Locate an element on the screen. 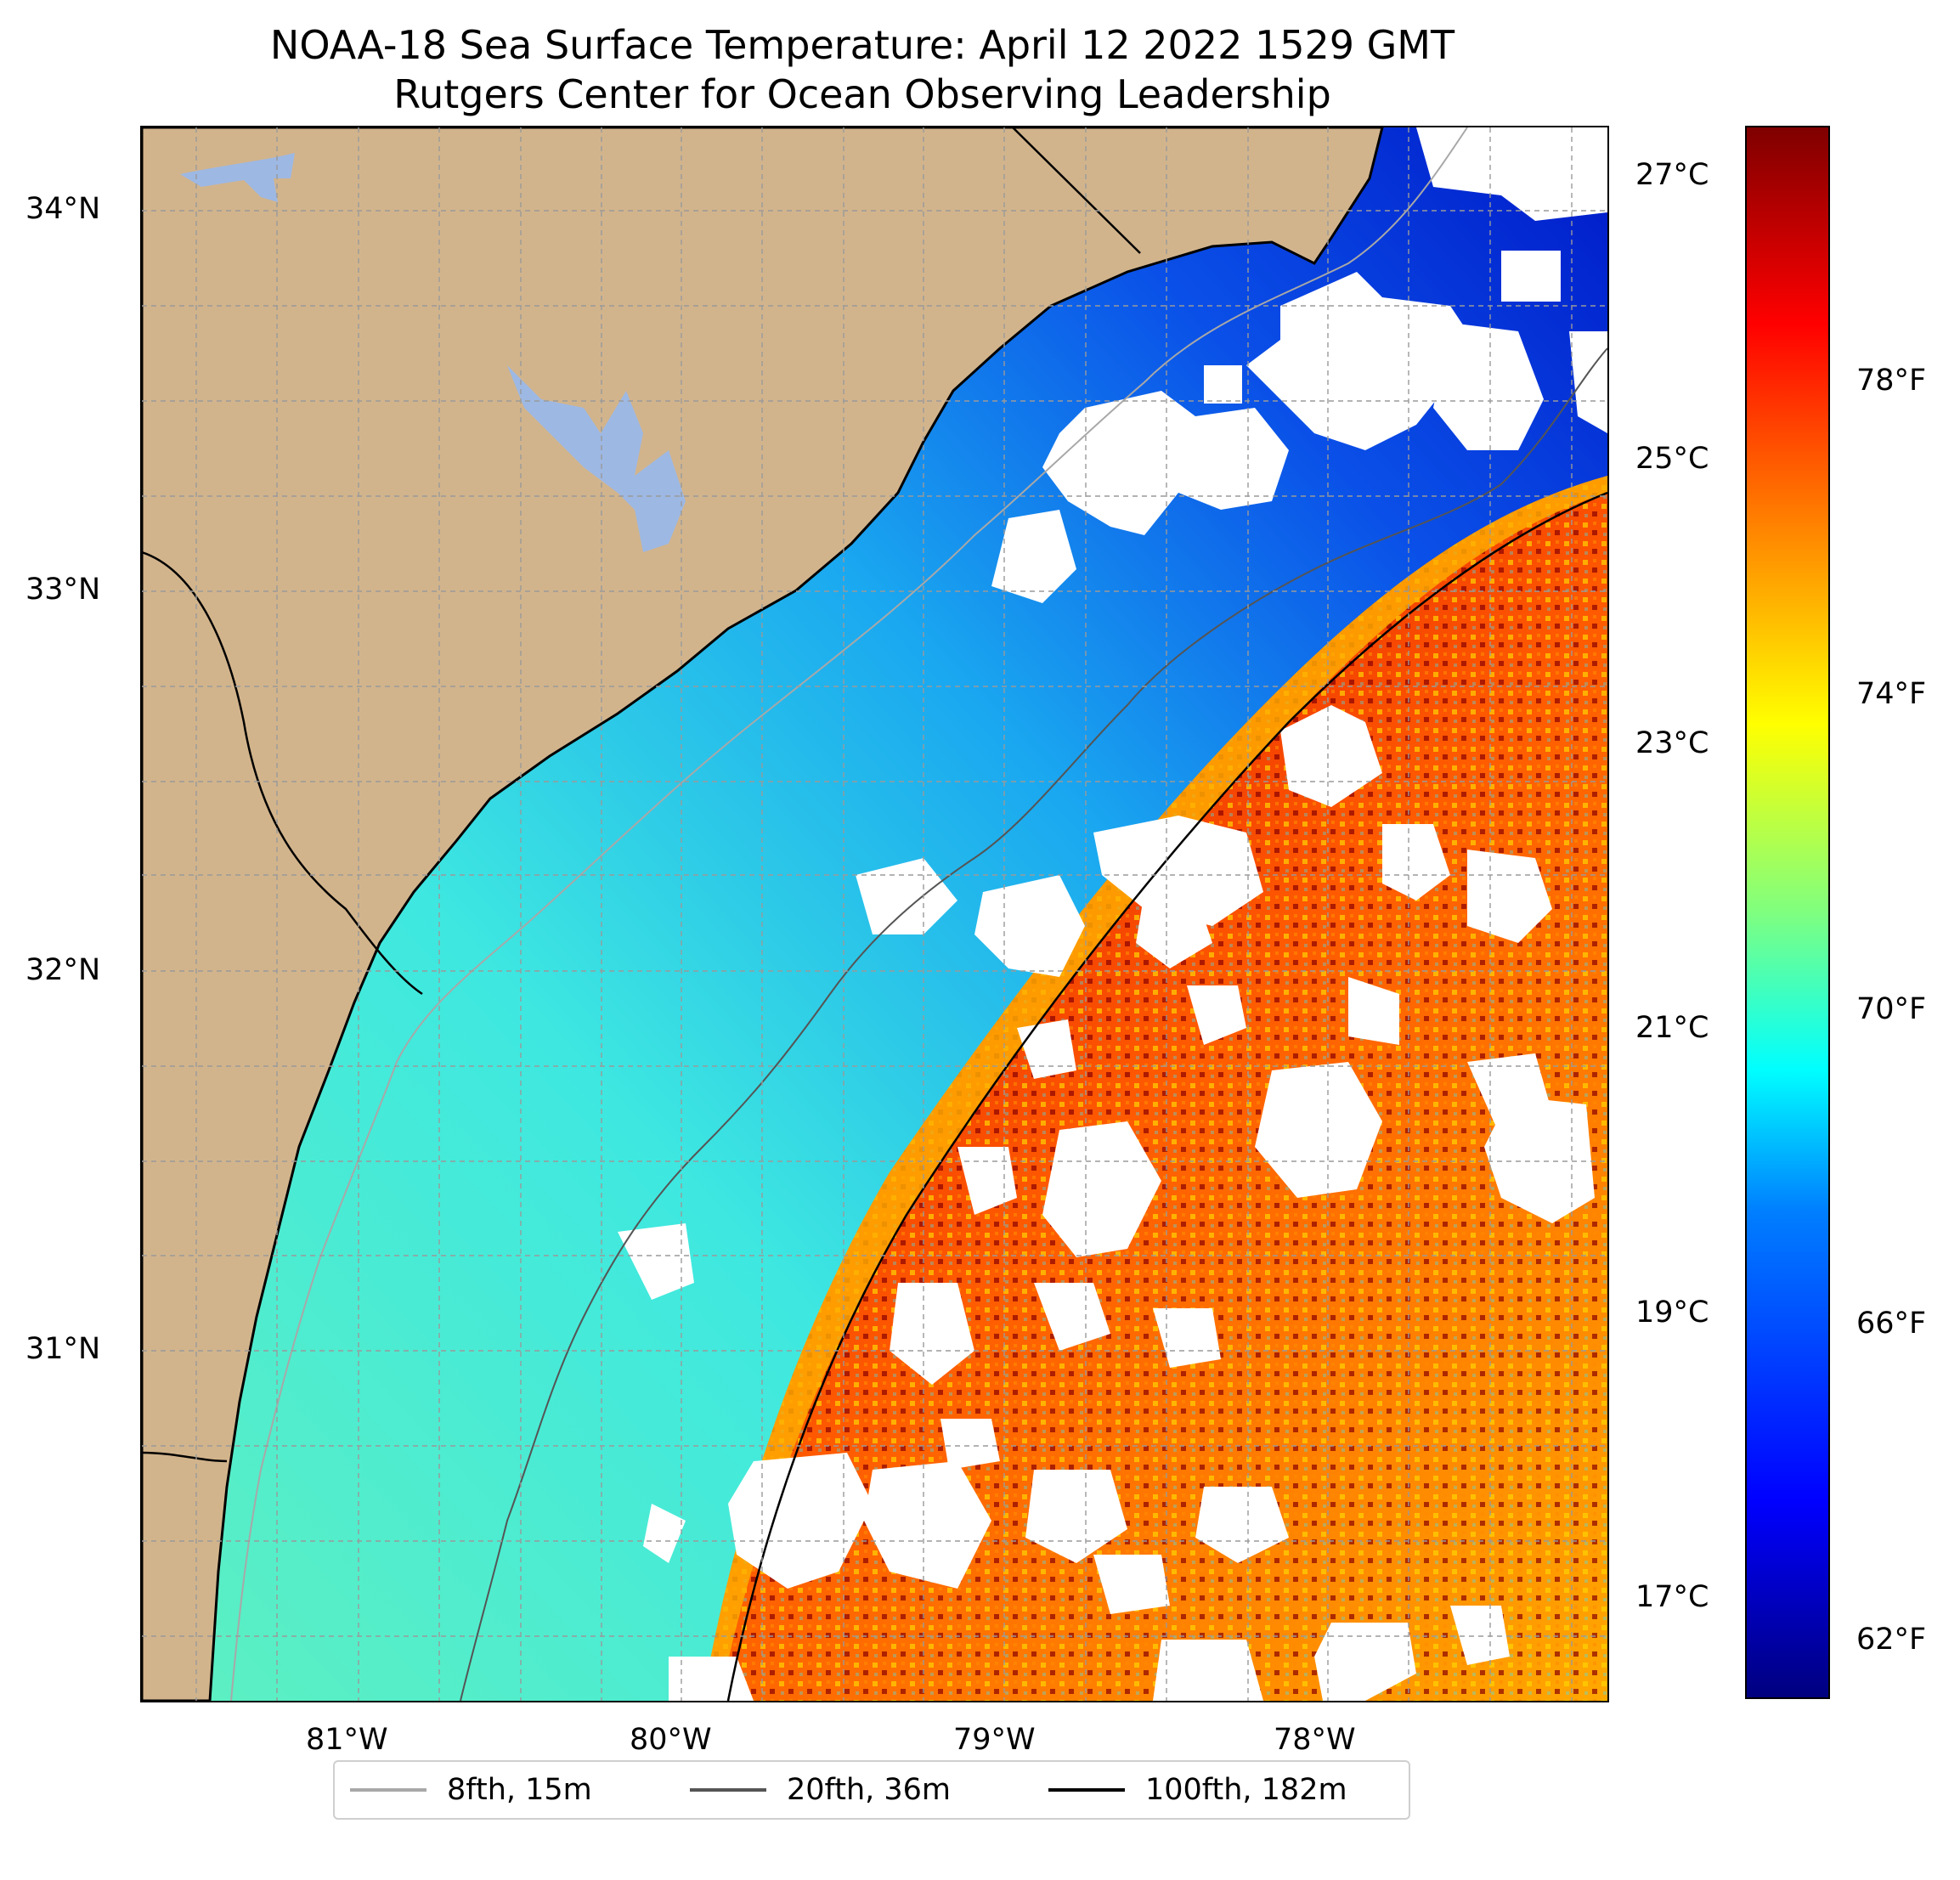 Image resolution: width=1960 pixels, height=1880 pixels. legend-item-36m: 20fth, 36m is located at coordinates (821, 1790).